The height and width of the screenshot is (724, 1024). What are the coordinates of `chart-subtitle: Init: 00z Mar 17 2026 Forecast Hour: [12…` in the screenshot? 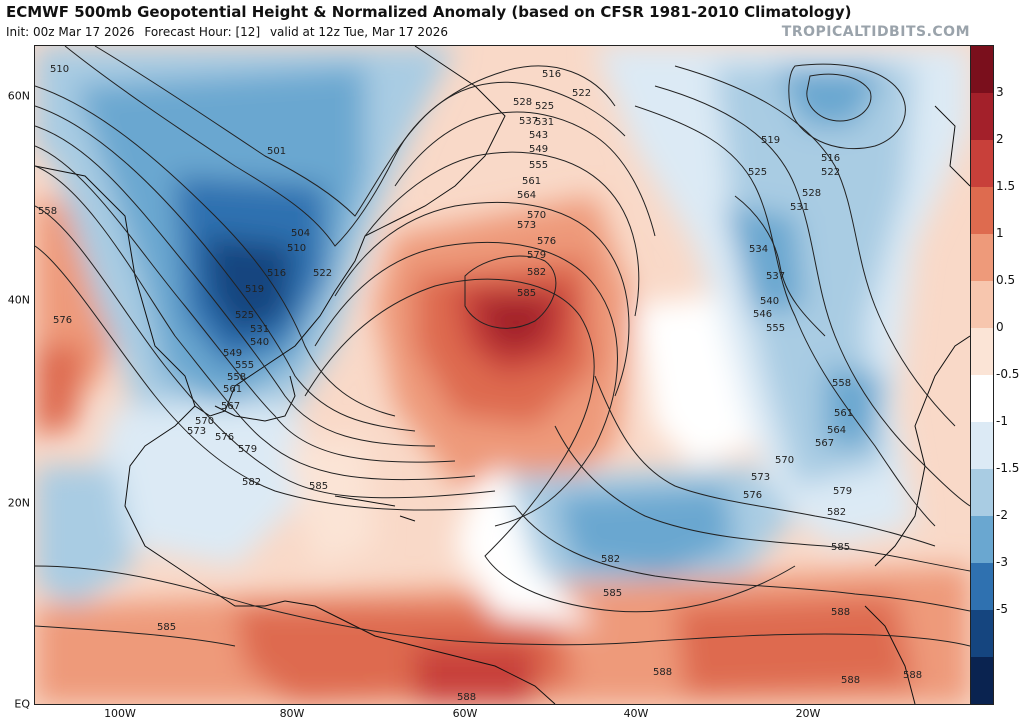 It's located at (230, 32).